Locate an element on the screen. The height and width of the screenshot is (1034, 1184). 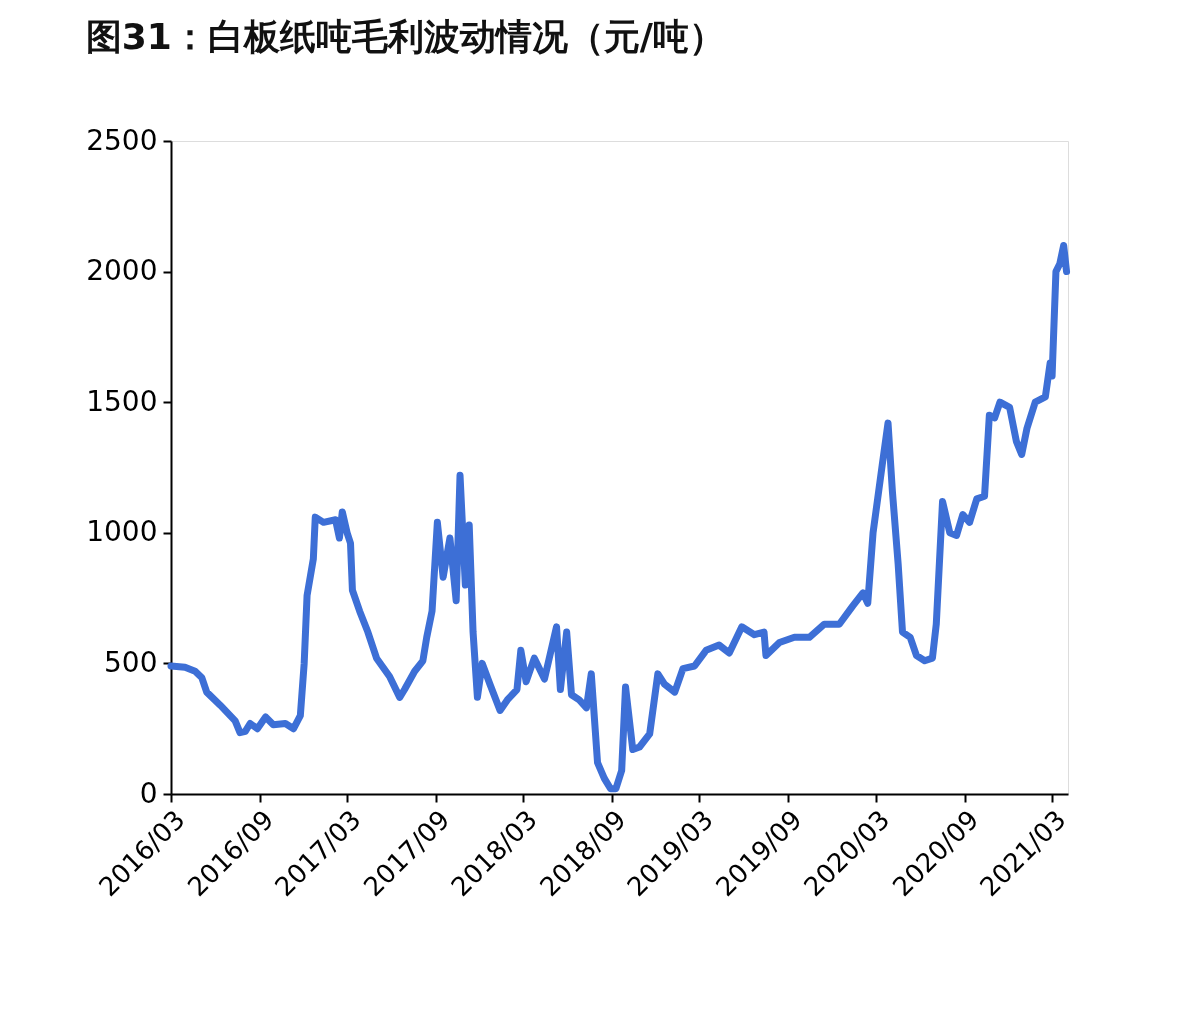
y-tick-label: 2500 is located at coordinates (122, 140).